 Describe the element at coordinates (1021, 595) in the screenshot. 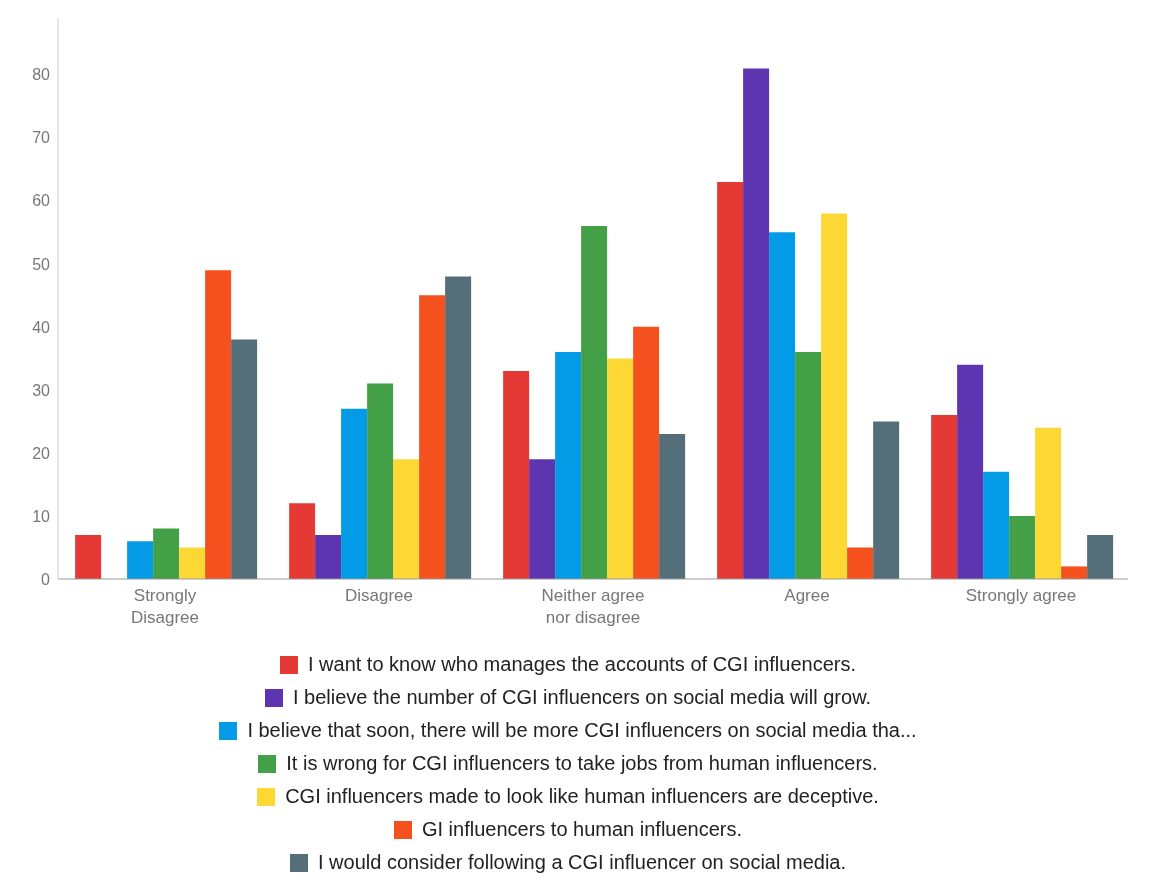

I see `x-tick-label: Strongly agree` at that location.